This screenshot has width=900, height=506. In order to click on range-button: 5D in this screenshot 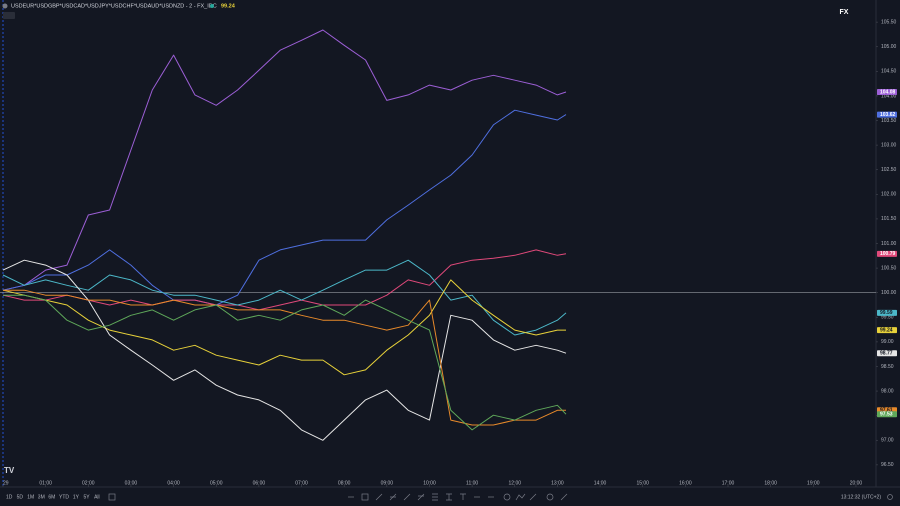, I will do `click(20, 497)`.